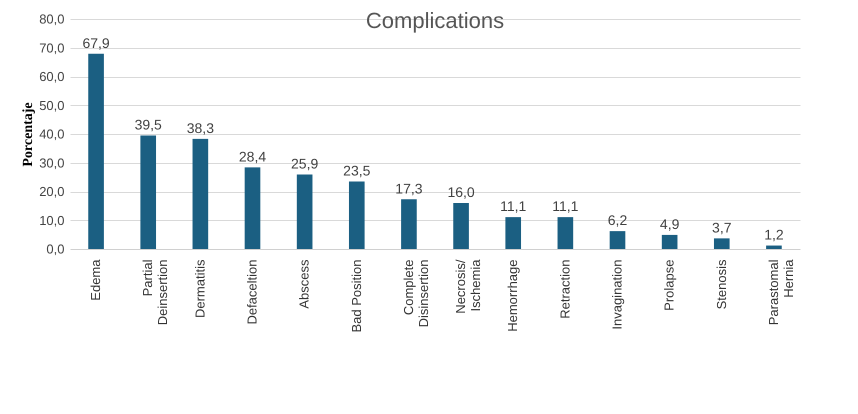  I want to click on data-label: 28,4, so click(252, 156).